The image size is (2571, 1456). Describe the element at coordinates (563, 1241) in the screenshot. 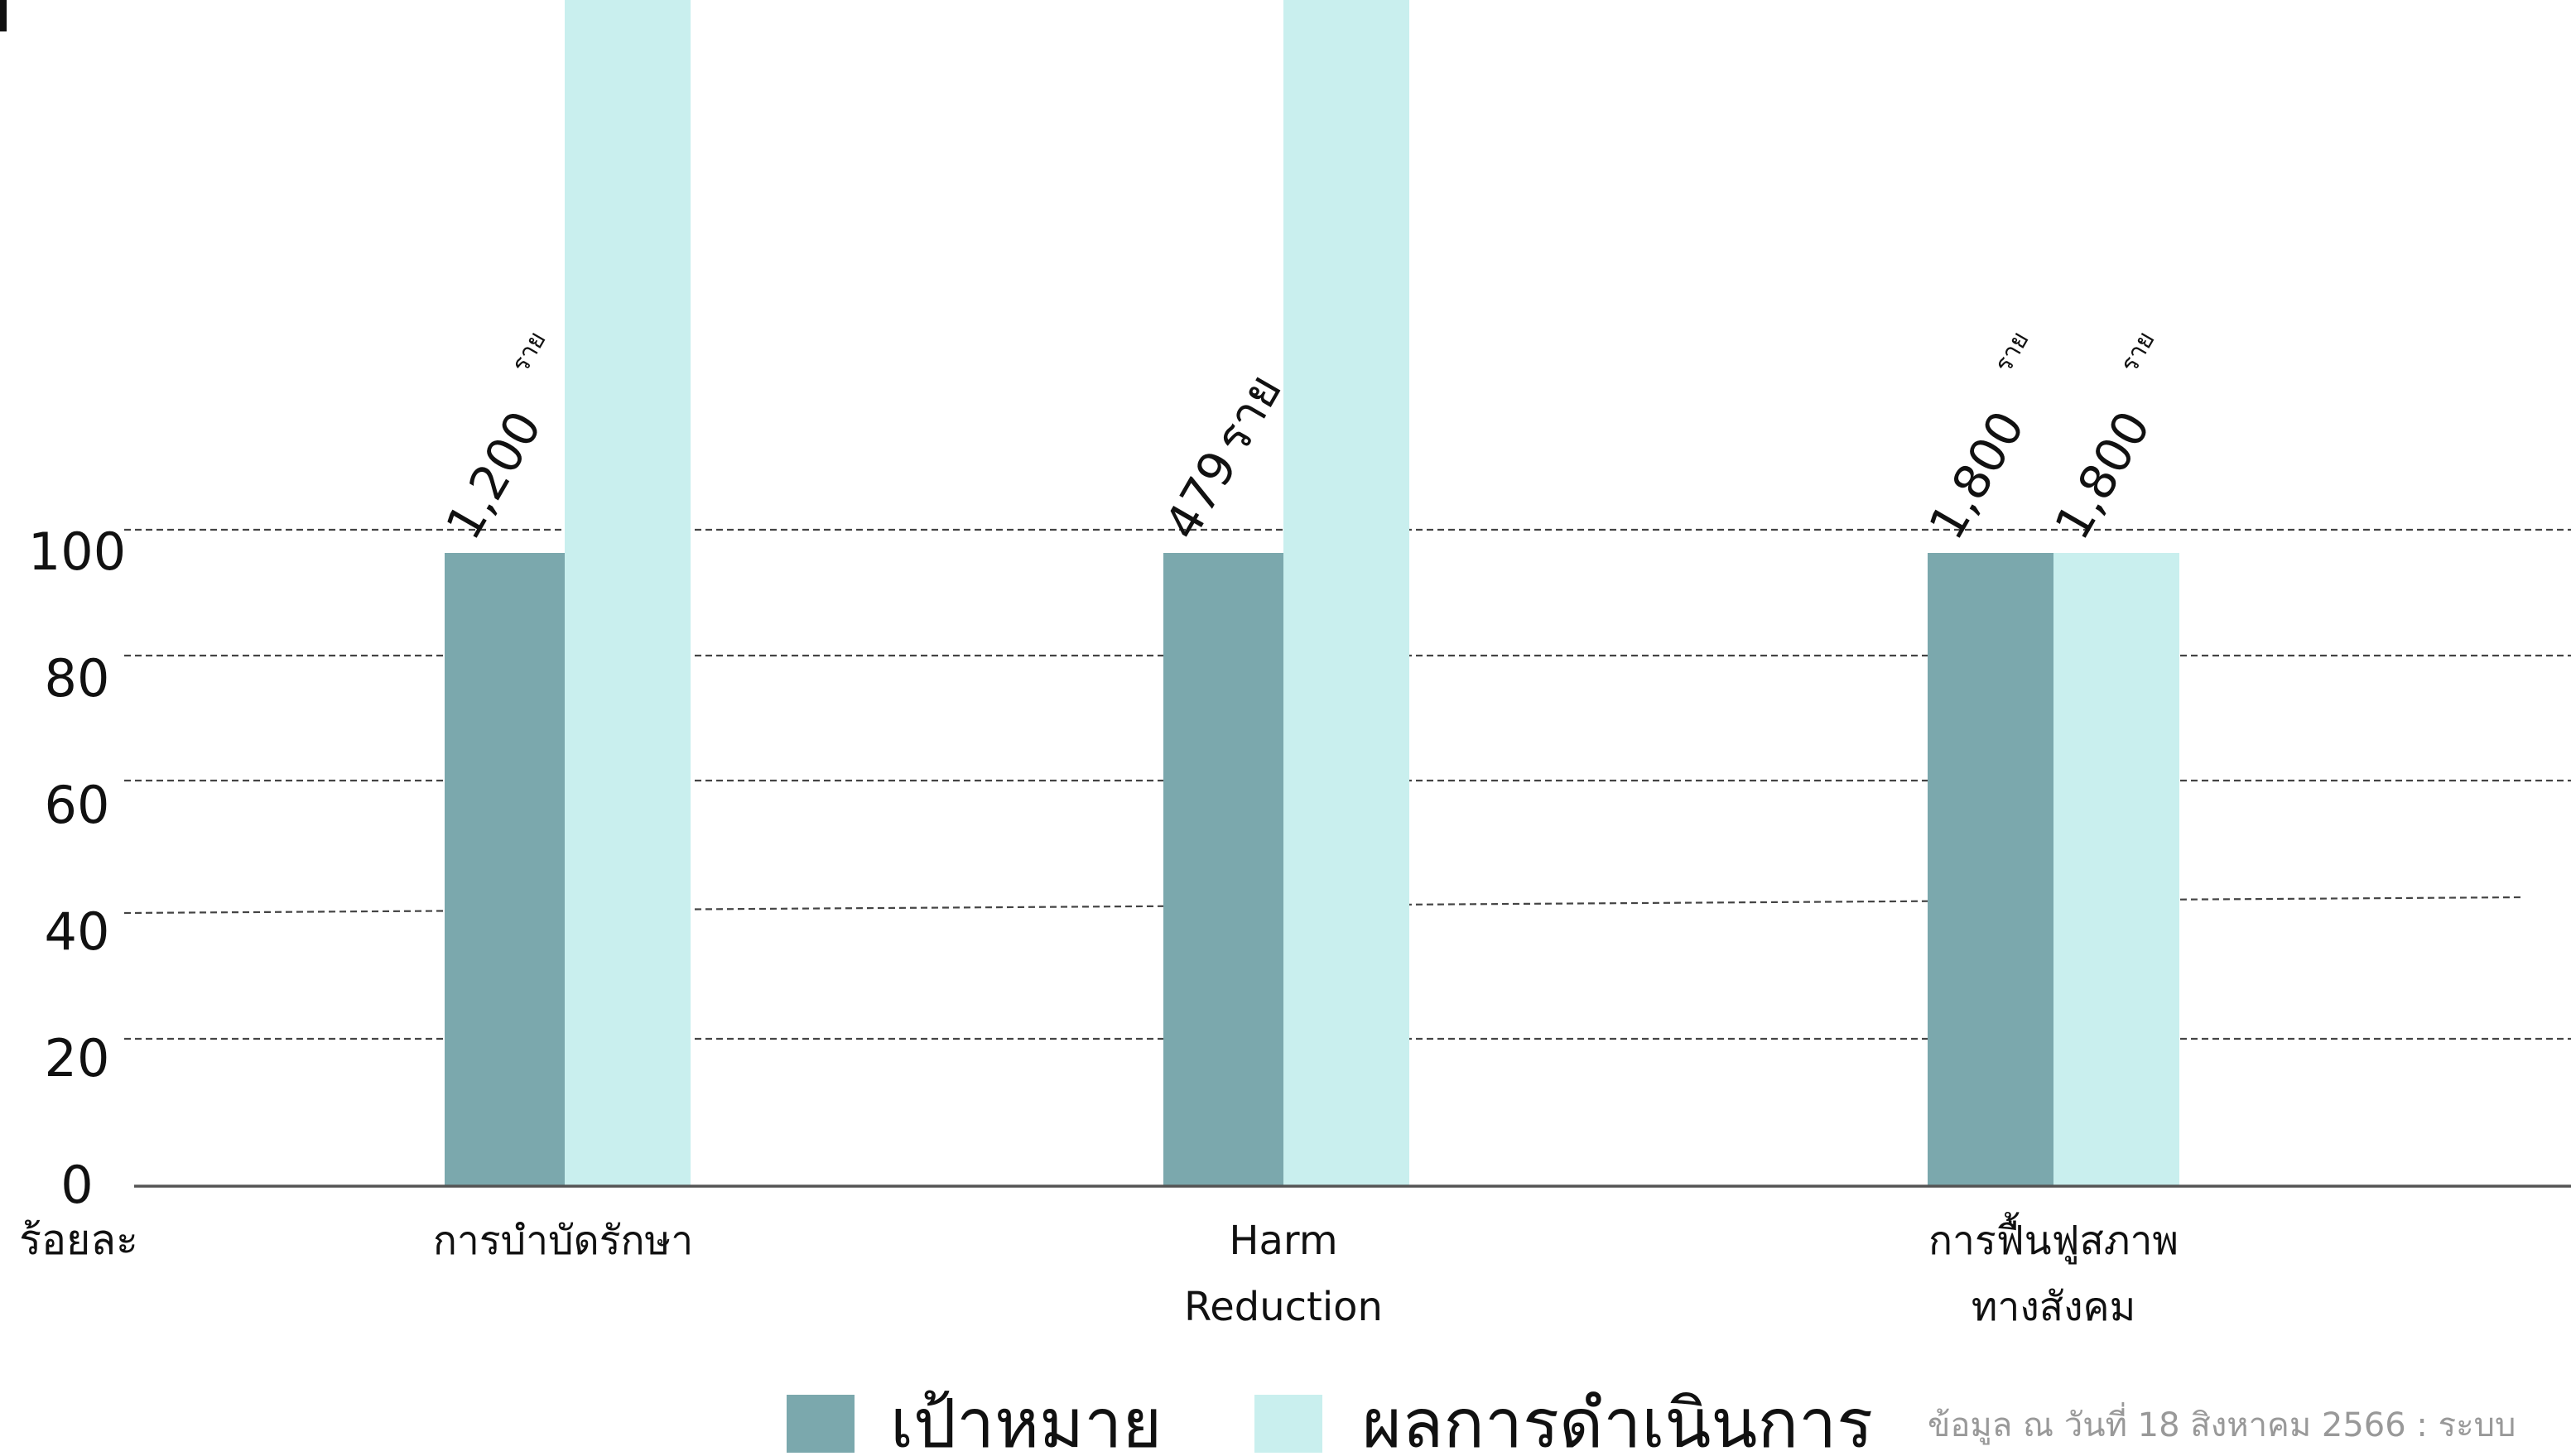

I see `x-category-label: การบำบัดรักษา` at that location.